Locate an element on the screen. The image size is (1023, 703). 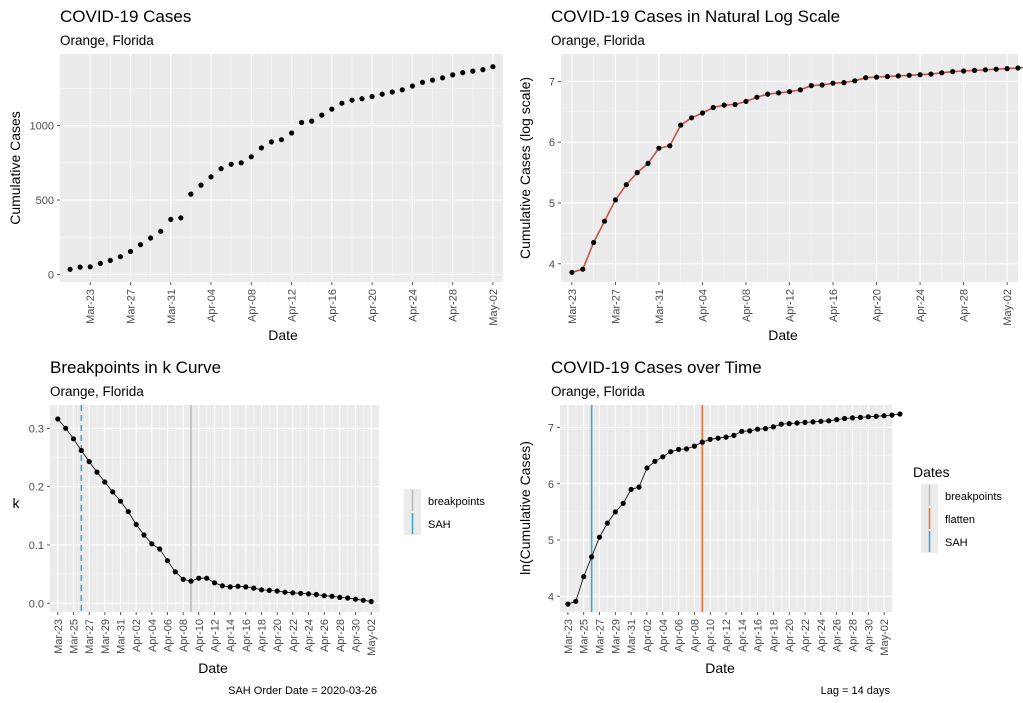
y-tick-label: 0.1 is located at coordinates (36, 546).